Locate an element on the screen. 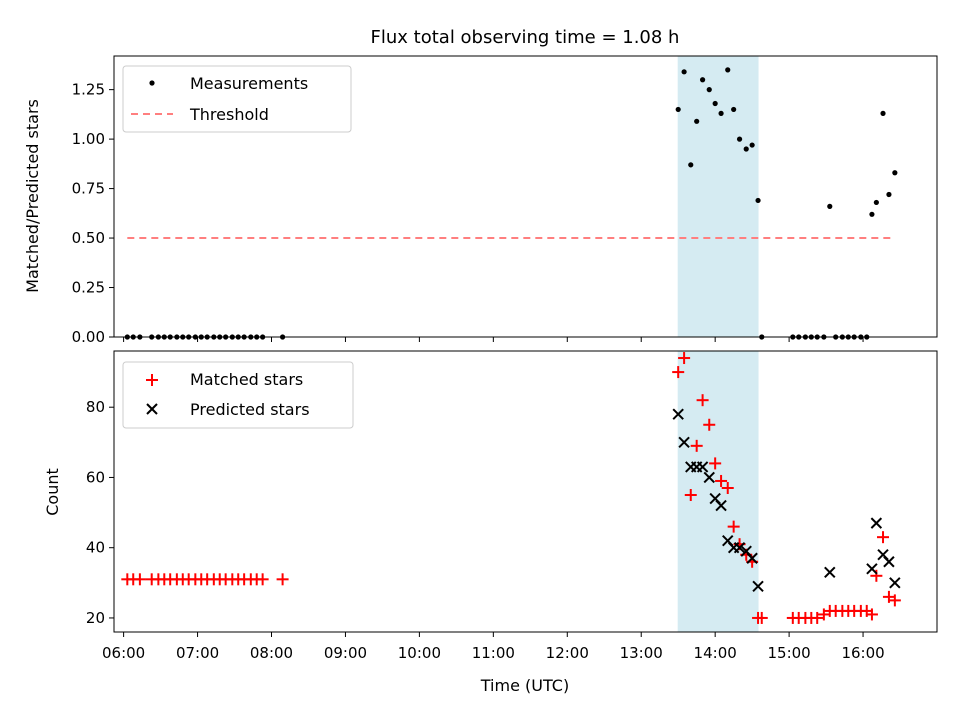  y-tick-label: 60 is located at coordinates (95, 477).